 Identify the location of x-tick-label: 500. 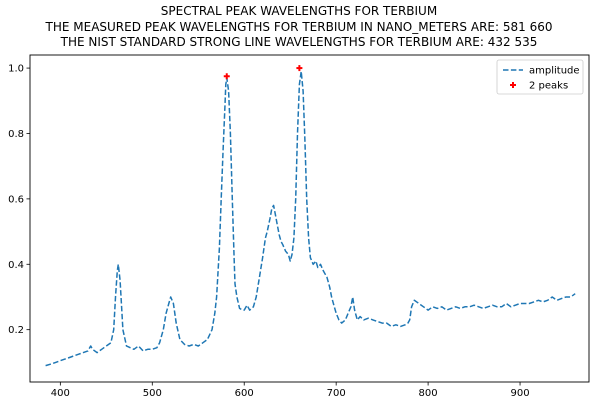
(152, 393).